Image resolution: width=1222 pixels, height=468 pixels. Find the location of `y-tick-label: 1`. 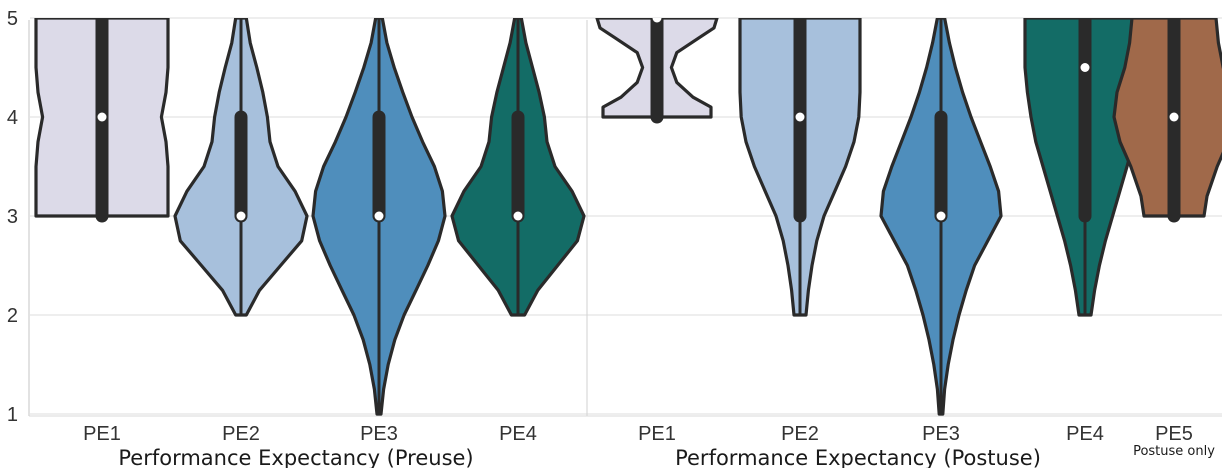

y-tick-label: 1 is located at coordinates (12, 415).